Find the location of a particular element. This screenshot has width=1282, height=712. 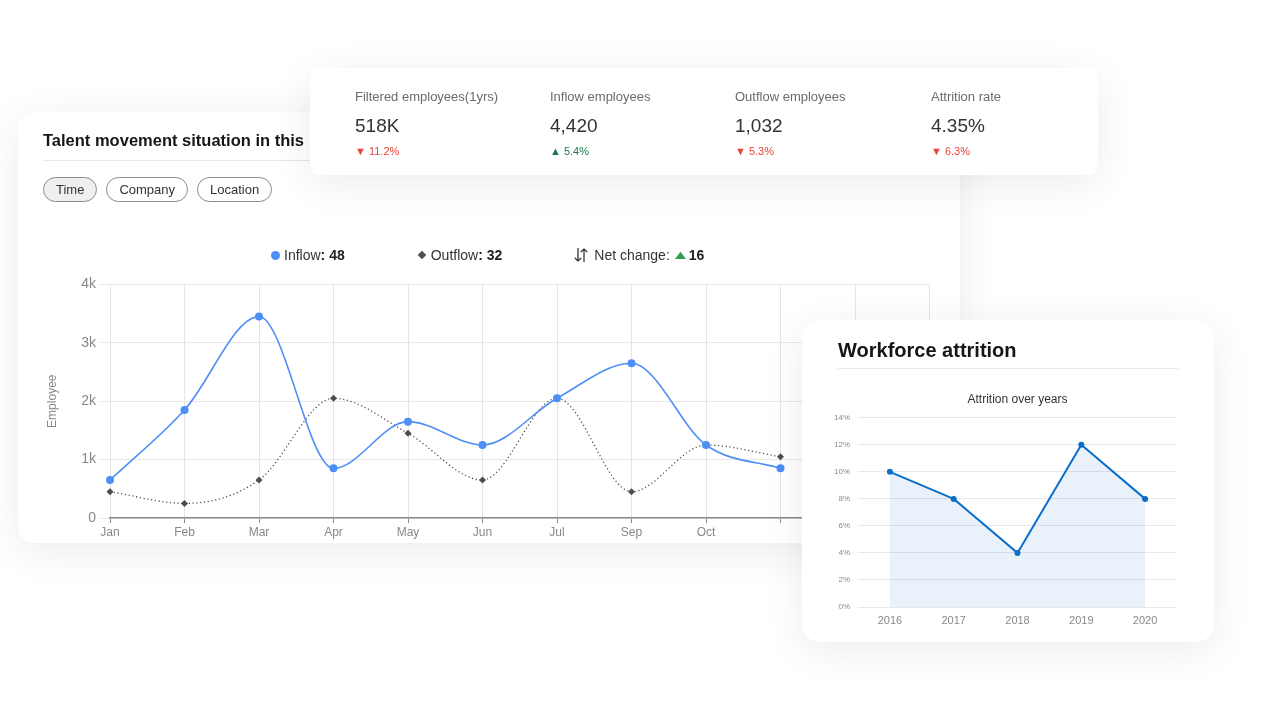

text: 4.35% is located at coordinates (958, 125).